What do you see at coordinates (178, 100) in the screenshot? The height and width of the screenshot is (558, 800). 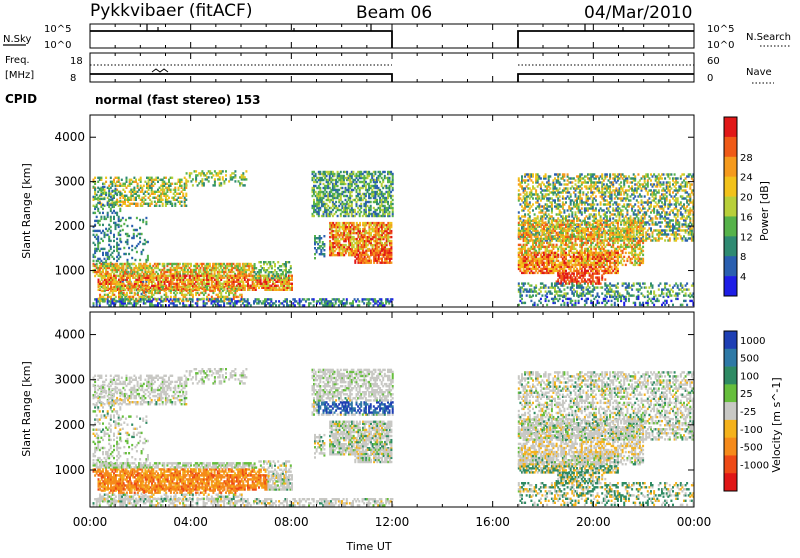 I see `cpid-value: normal (fast stereo) 153` at bounding box center [178, 100].